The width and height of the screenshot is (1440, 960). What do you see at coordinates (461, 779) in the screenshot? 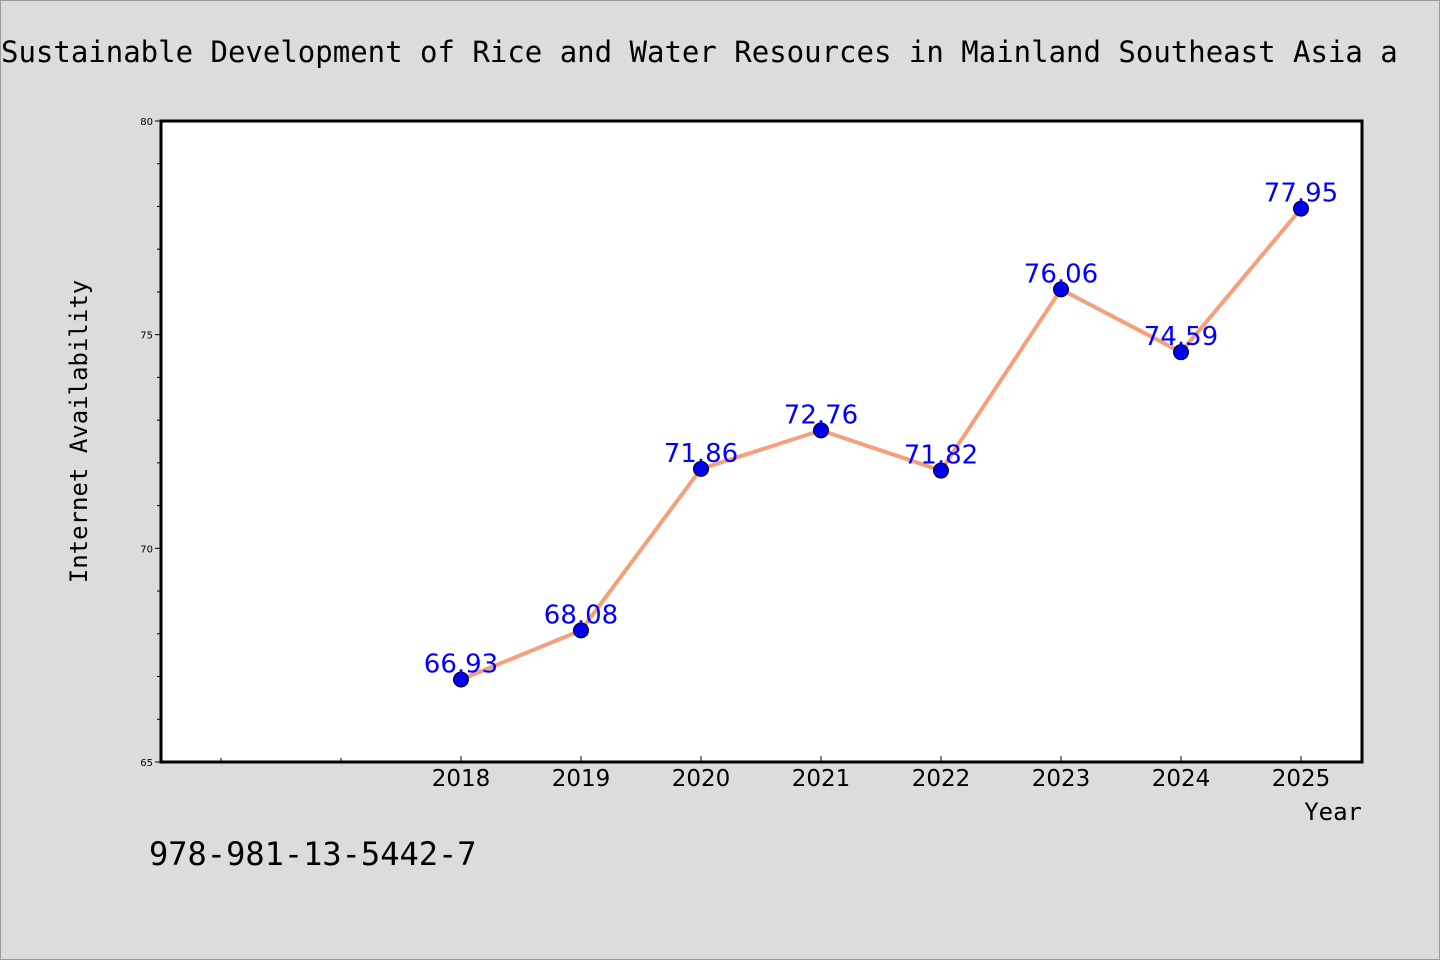
I see `x-tick-label: 2018` at bounding box center [461, 779].